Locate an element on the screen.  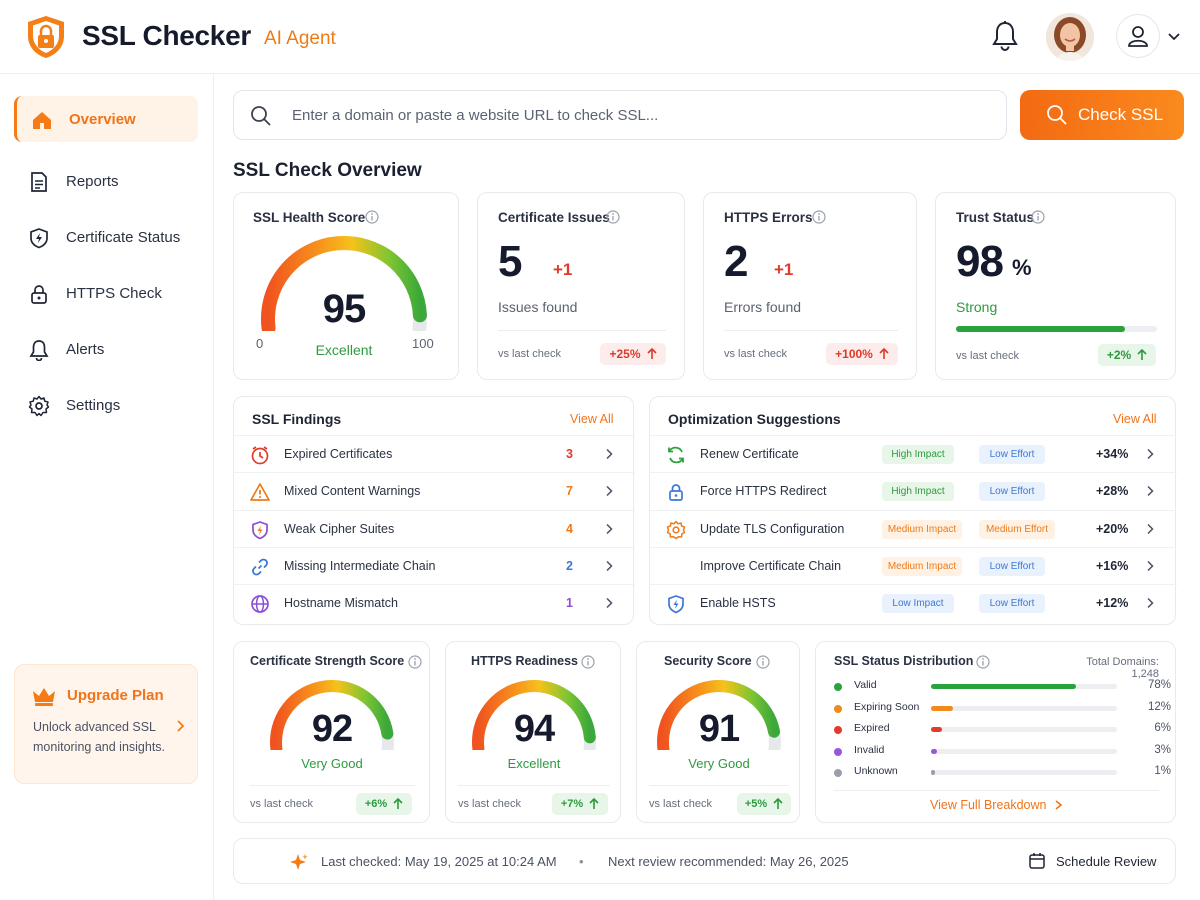
trust-value: 98 is located at coordinates (980, 261).